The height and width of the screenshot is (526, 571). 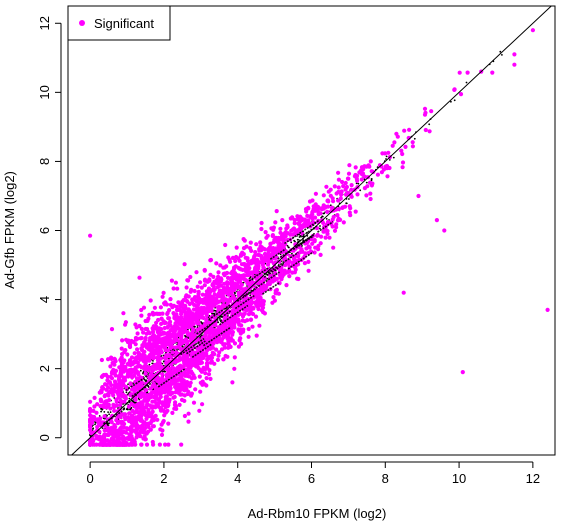 I want to click on y-tick-label: 4, so click(x=44, y=299).